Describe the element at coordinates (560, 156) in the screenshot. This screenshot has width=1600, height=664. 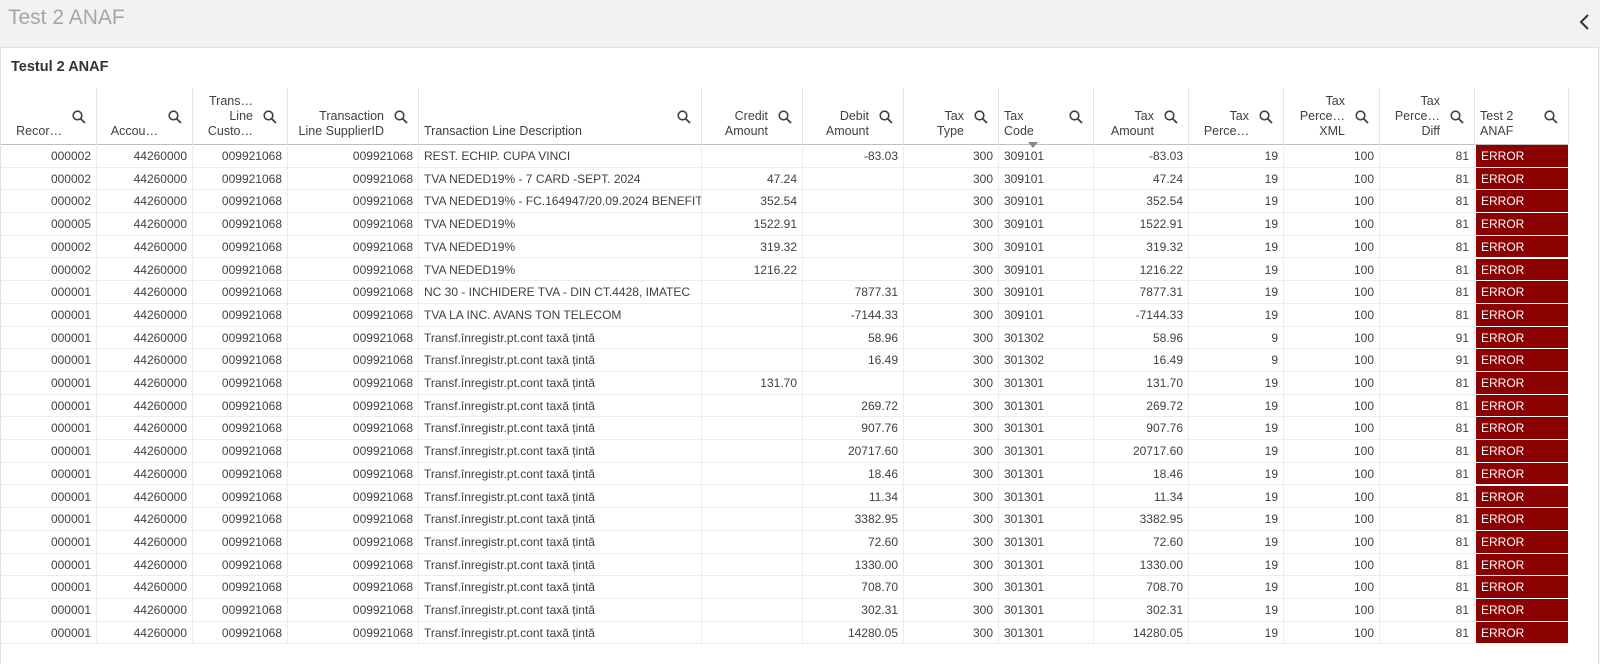
I see `cell: REST. ECHIP. CUPA VINCI` at that location.